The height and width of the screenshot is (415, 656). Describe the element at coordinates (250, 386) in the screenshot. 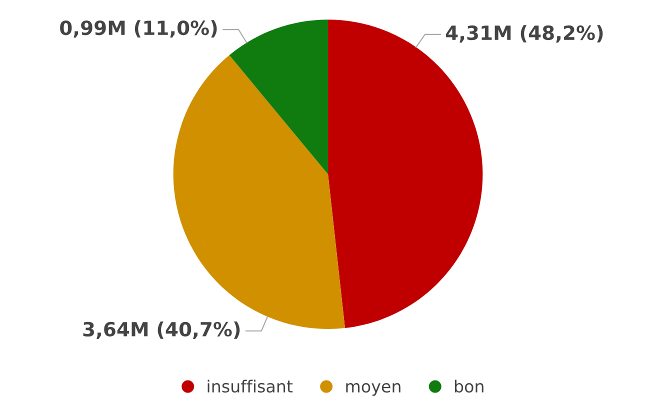

I see `legend-label: insuffisant` at that location.